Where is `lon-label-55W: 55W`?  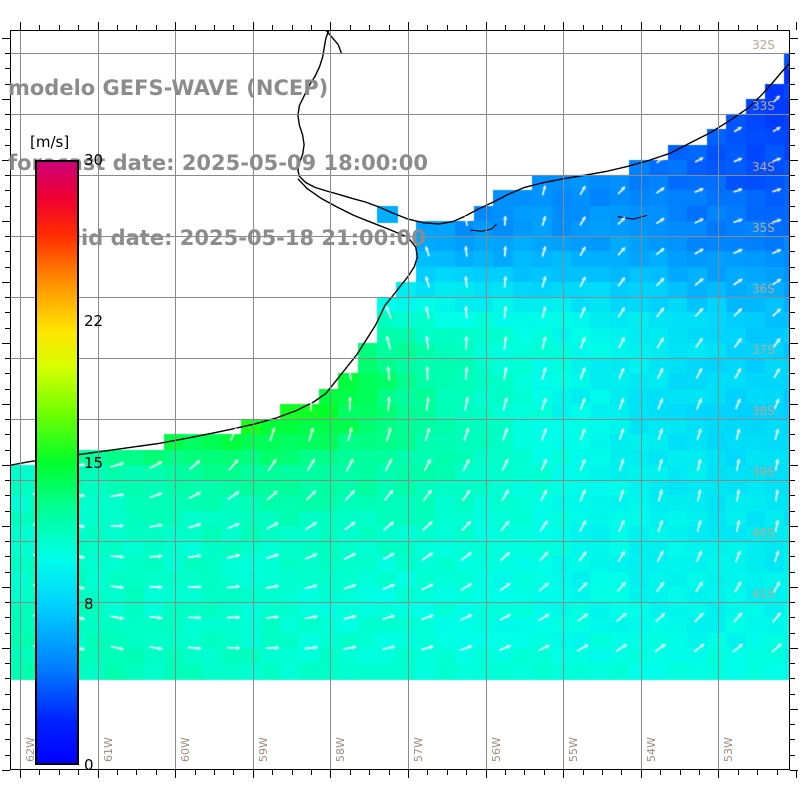 lon-label-55W: 55W is located at coordinates (574, 749).